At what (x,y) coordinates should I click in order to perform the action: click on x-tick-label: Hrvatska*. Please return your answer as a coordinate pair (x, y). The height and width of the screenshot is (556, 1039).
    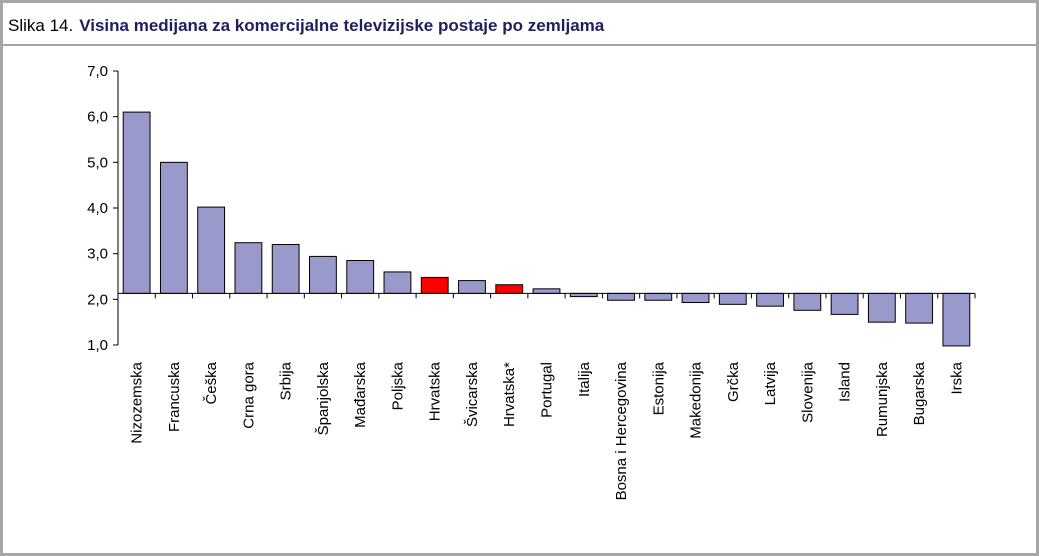
    Looking at the image, I should click on (509, 394).